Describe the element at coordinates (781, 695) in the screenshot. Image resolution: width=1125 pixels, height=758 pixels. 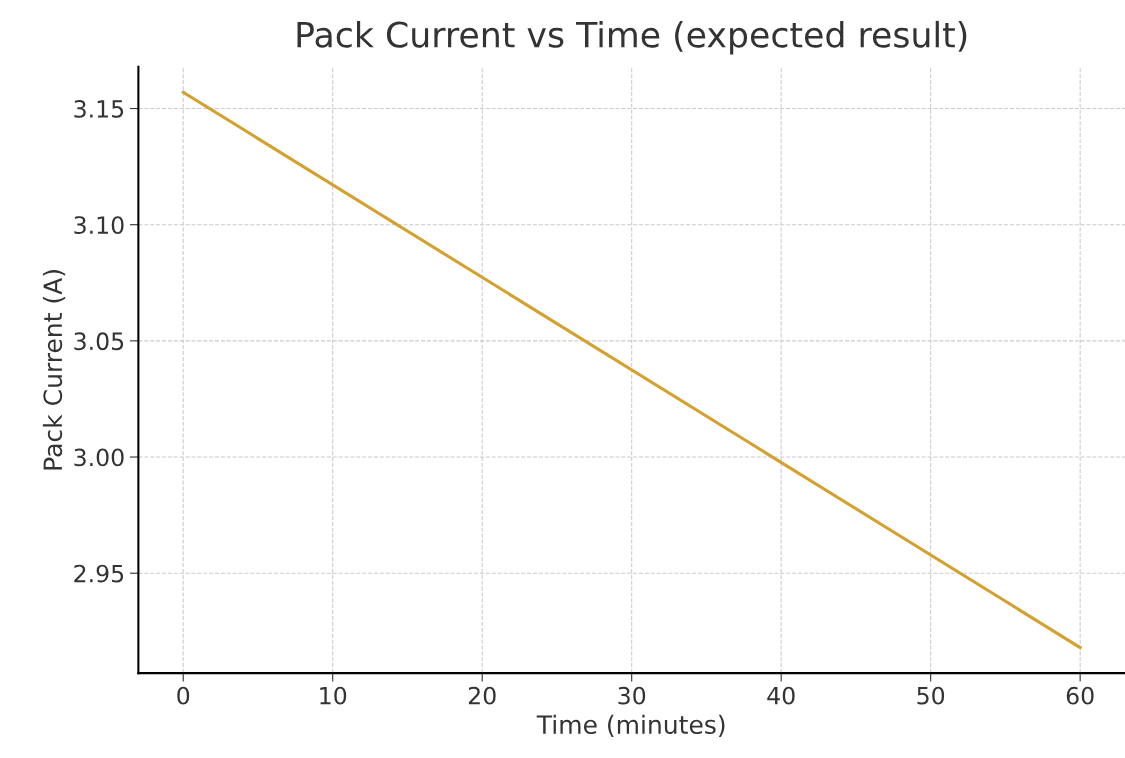
I see `x-tick-label: 40` at that location.